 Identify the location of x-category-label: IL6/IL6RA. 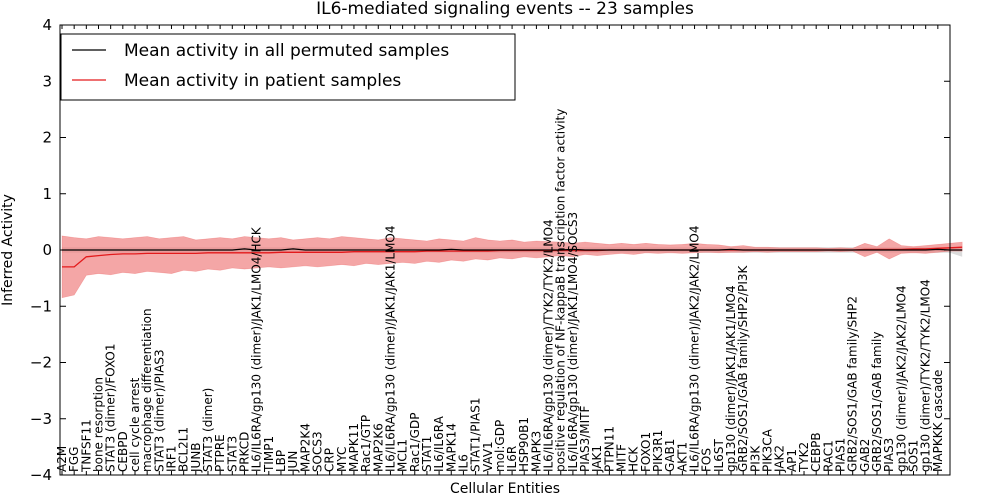
(439, 443).